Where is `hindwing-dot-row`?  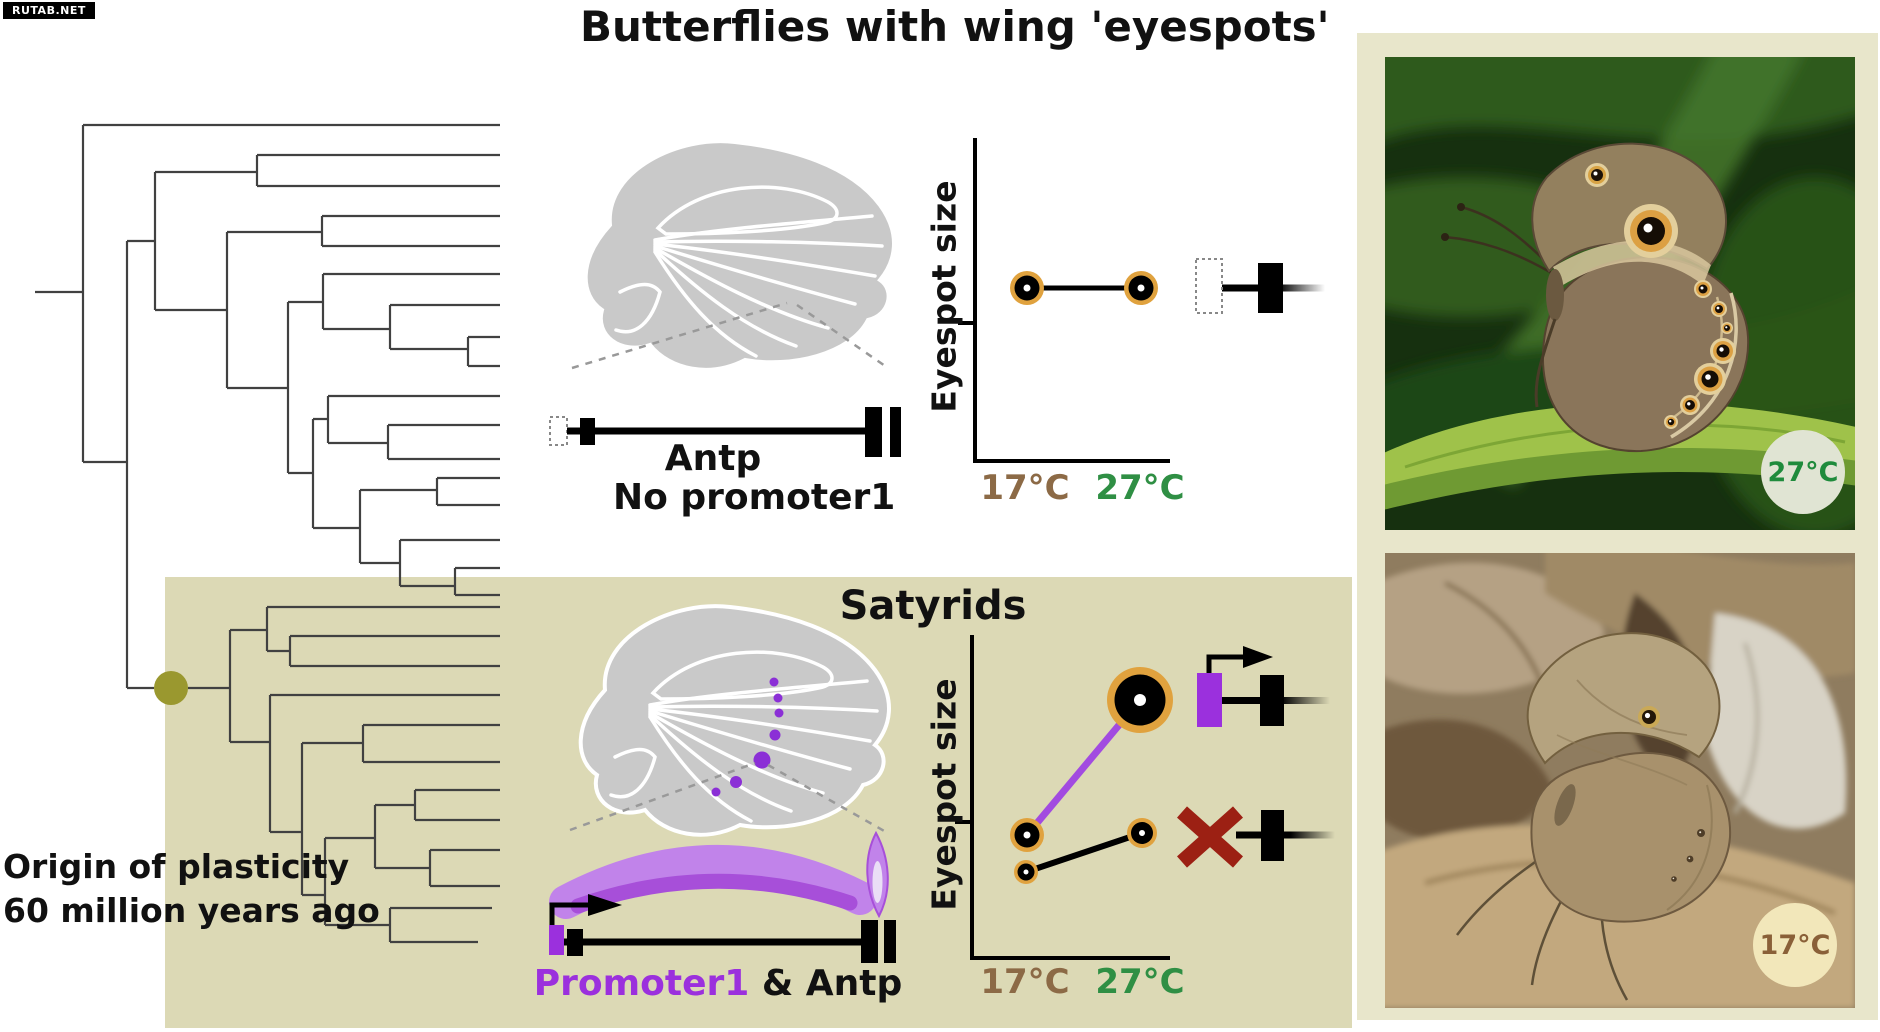 hindwing-dot-row is located at coordinates (1688, 855).